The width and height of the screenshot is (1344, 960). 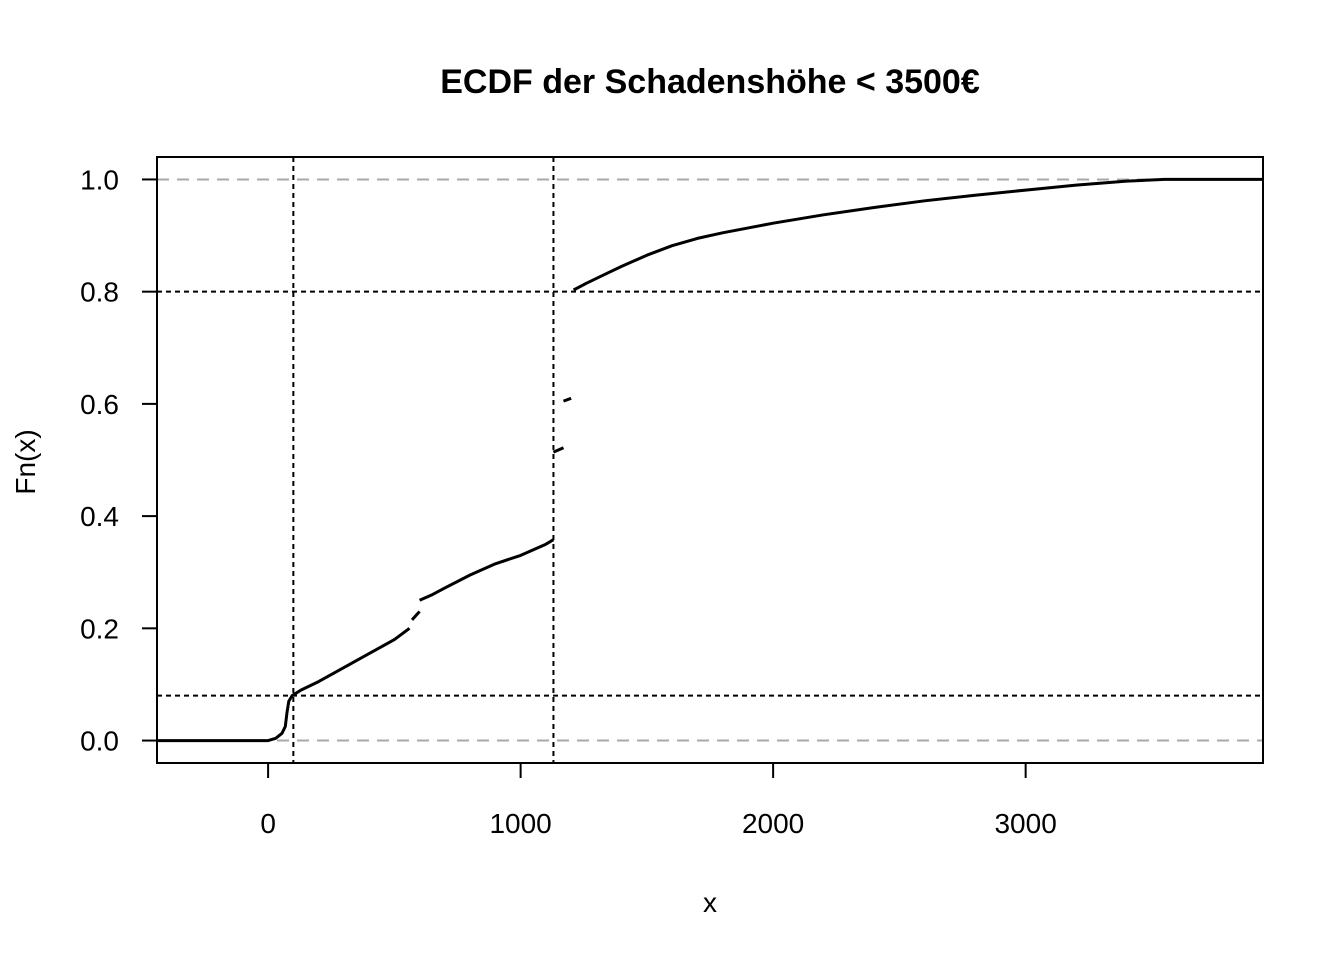 I want to click on x-axis-label: x, so click(x=710, y=902).